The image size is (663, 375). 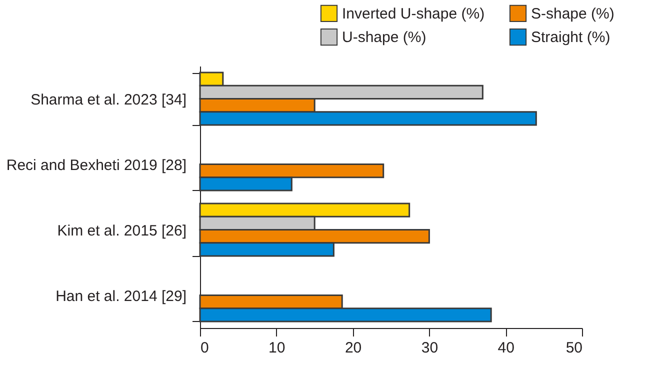 I want to click on x-tick-label: 0, so click(x=204, y=348).